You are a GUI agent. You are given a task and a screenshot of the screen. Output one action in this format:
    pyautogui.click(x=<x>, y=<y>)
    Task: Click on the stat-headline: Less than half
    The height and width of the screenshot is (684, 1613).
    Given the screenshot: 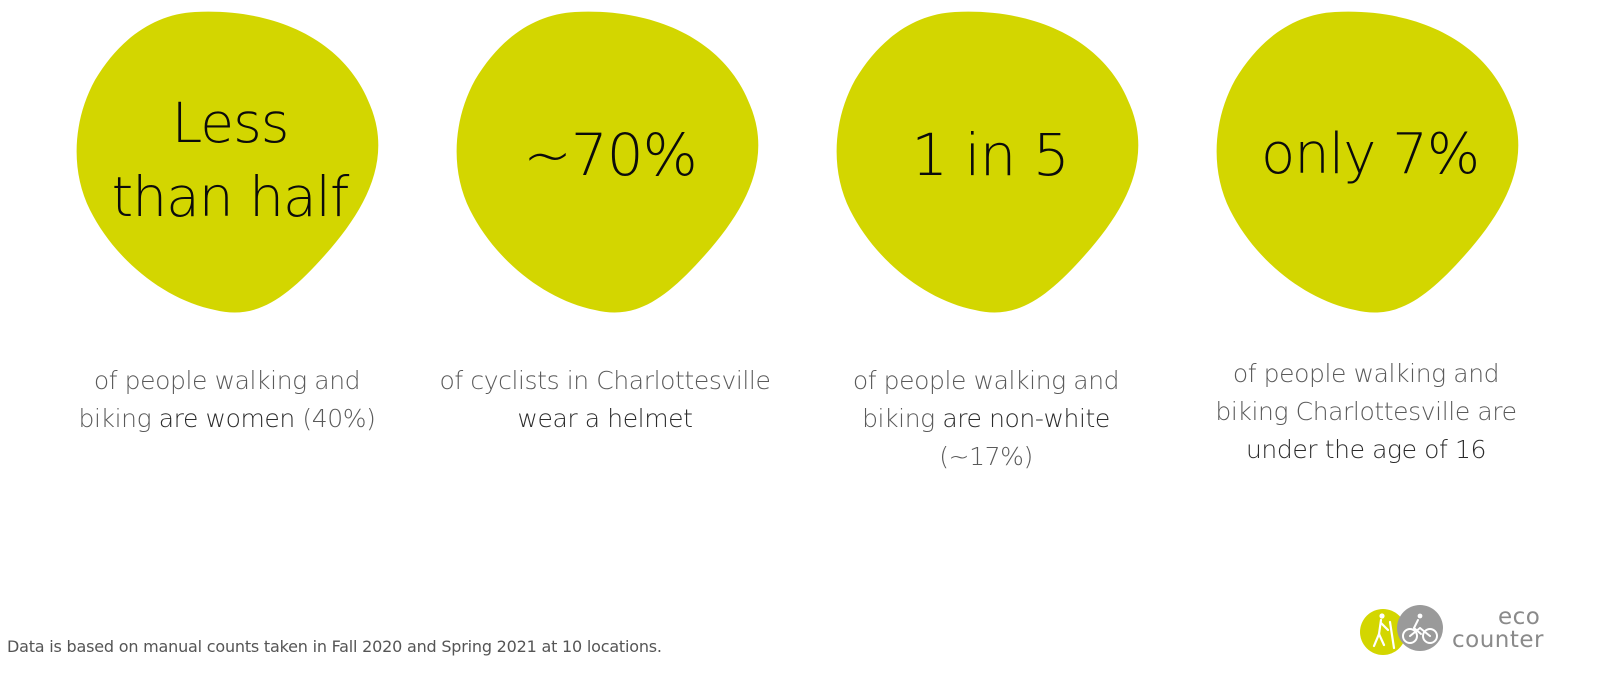 What is the action you would take?
    pyautogui.click(x=230, y=160)
    